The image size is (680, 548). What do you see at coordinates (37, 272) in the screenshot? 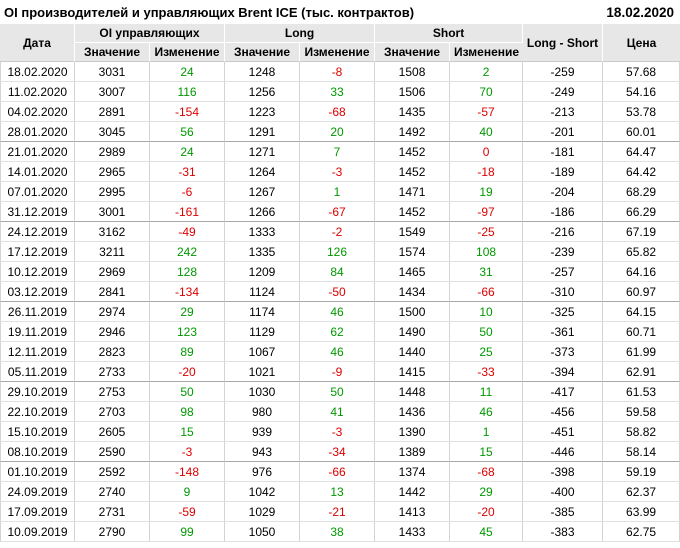
I see `cell-date: 10.12.2019` at bounding box center [37, 272].